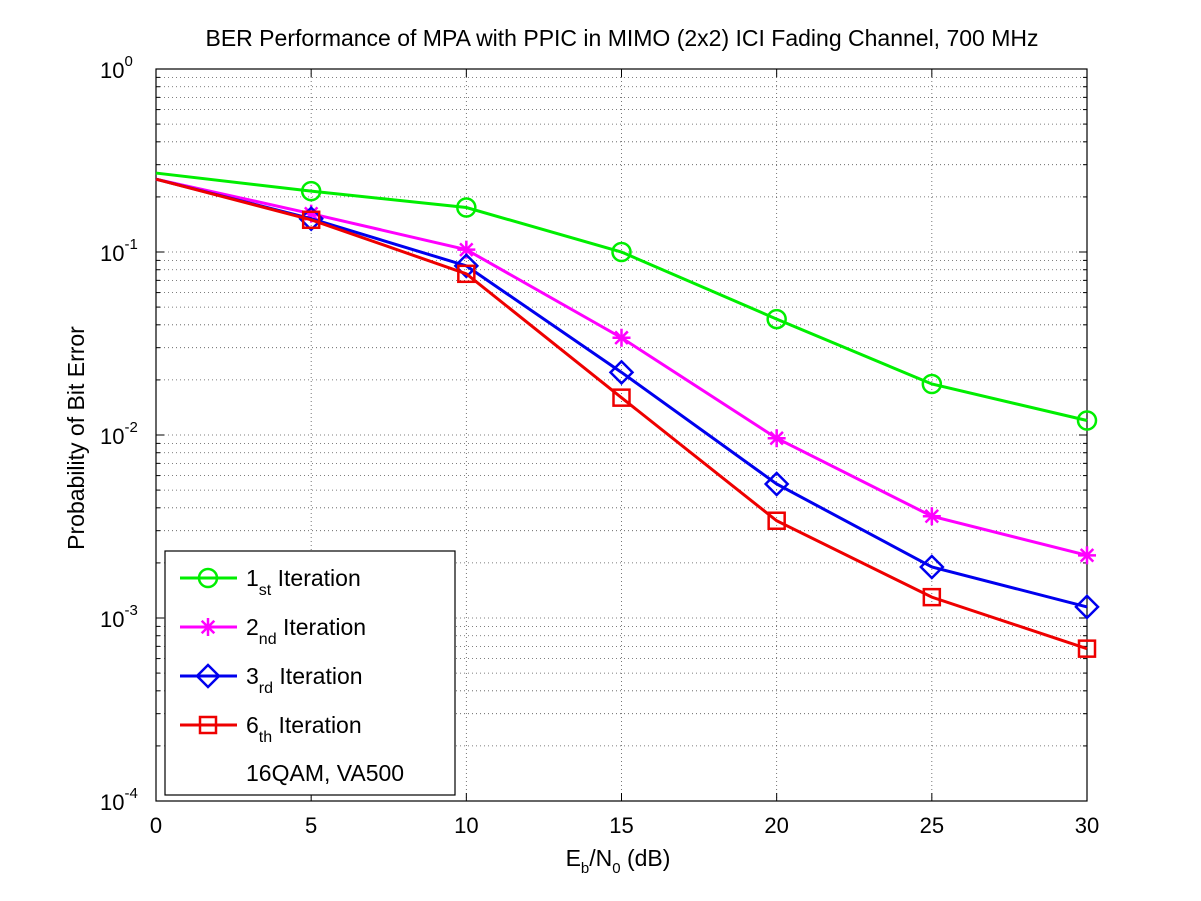 The height and width of the screenshot is (901, 1201). What do you see at coordinates (156, 825) in the screenshot?
I see `x-tick-label: 0` at bounding box center [156, 825].